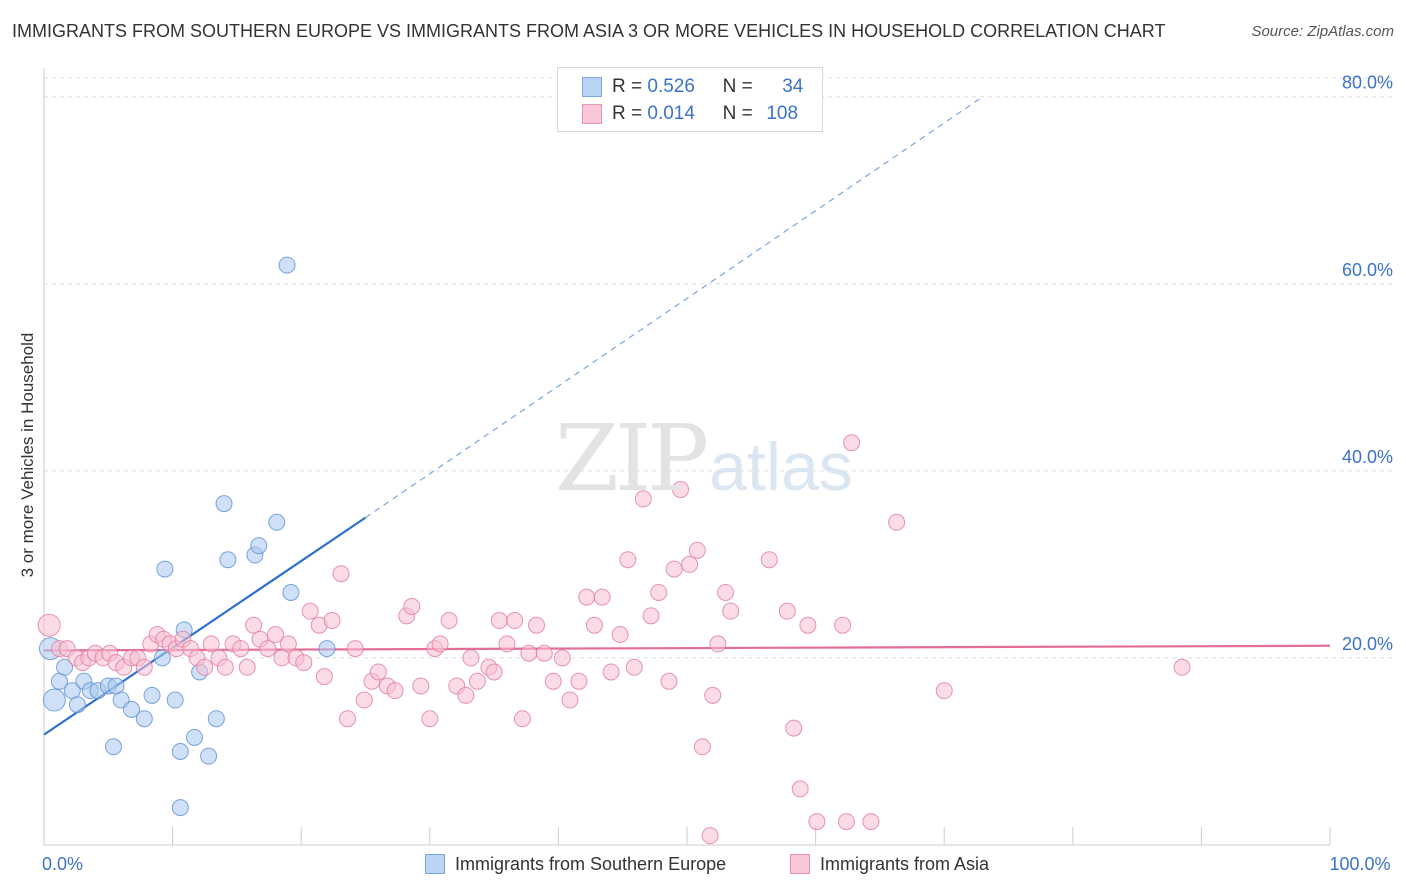 This screenshot has width=1406, height=892. What do you see at coordinates (1367, 457) in the screenshot?
I see `y-tick-label: 40.0%` at bounding box center [1367, 457].